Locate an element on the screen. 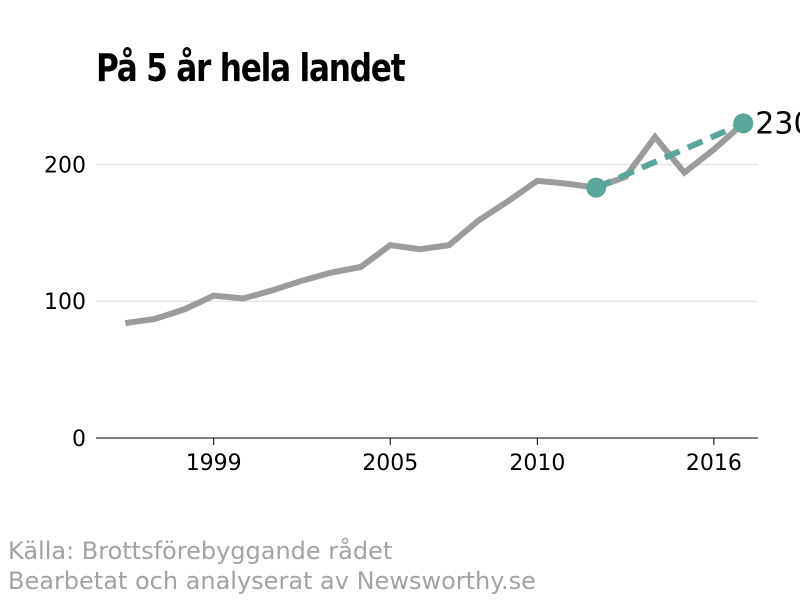 This screenshot has width=800, height=600. x-tick-label: 2010 is located at coordinates (537, 463).